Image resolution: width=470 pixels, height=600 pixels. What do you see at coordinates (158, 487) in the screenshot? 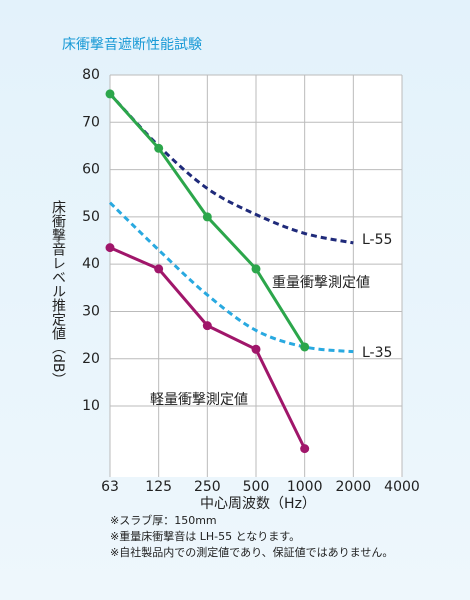
I see `x-tick-label: 125` at bounding box center [158, 487].